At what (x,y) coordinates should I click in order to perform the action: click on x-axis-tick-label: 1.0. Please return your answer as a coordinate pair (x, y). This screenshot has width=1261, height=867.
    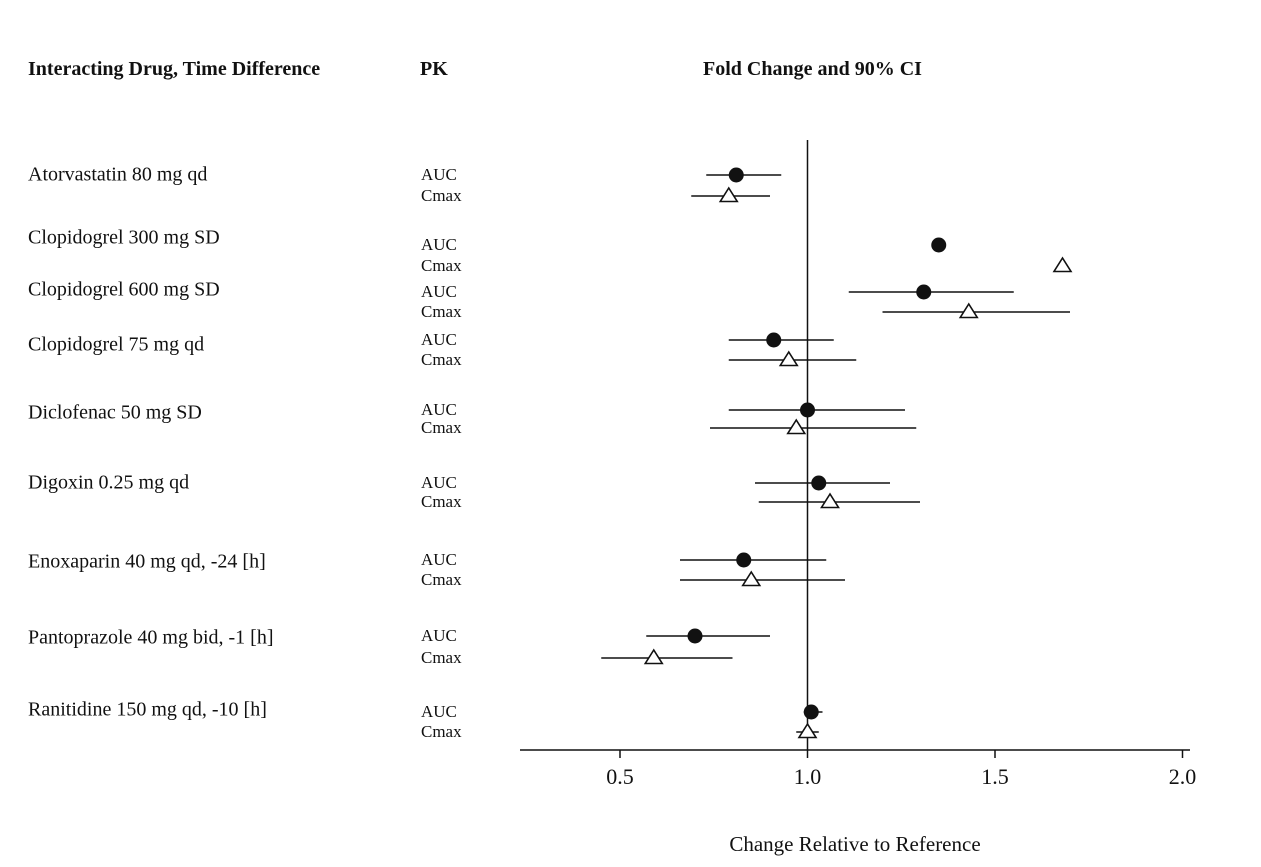
    Looking at the image, I should click on (808, 776).